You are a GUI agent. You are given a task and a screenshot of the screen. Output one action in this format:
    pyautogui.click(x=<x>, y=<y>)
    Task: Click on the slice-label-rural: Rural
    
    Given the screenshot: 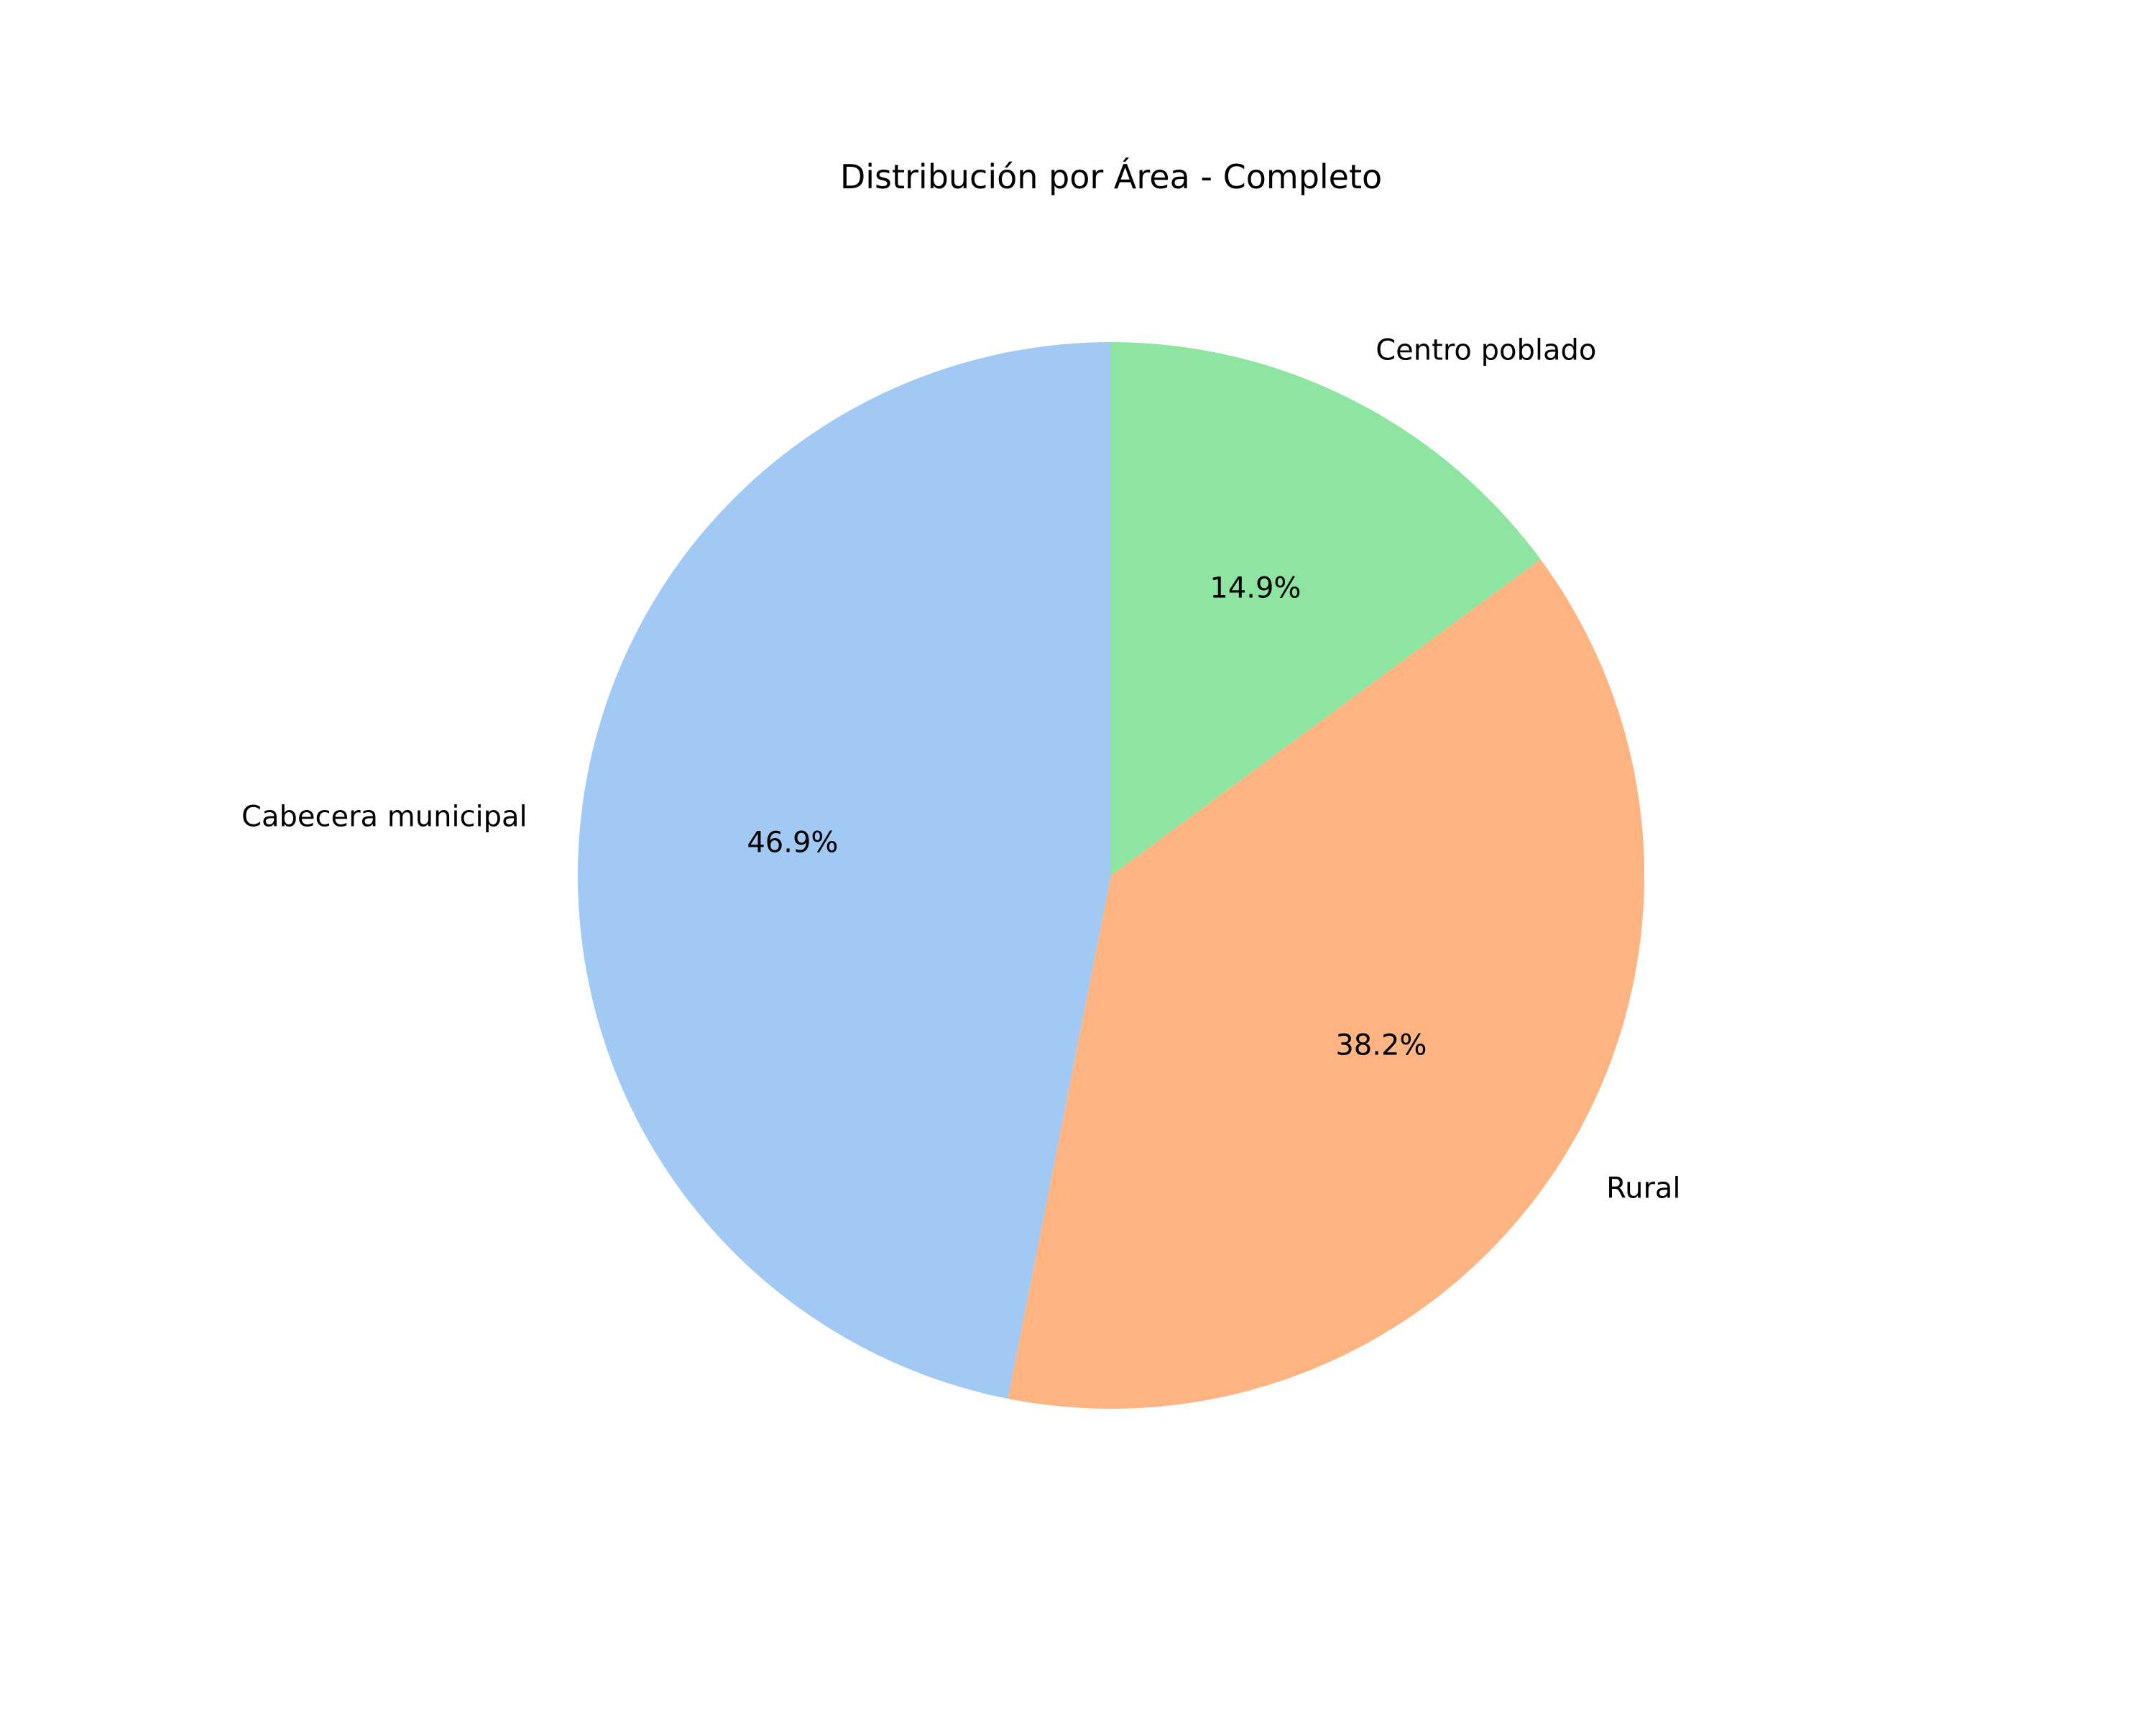 What is the action you would take?
    pyautogui.click(x=1643, y=1188)
    